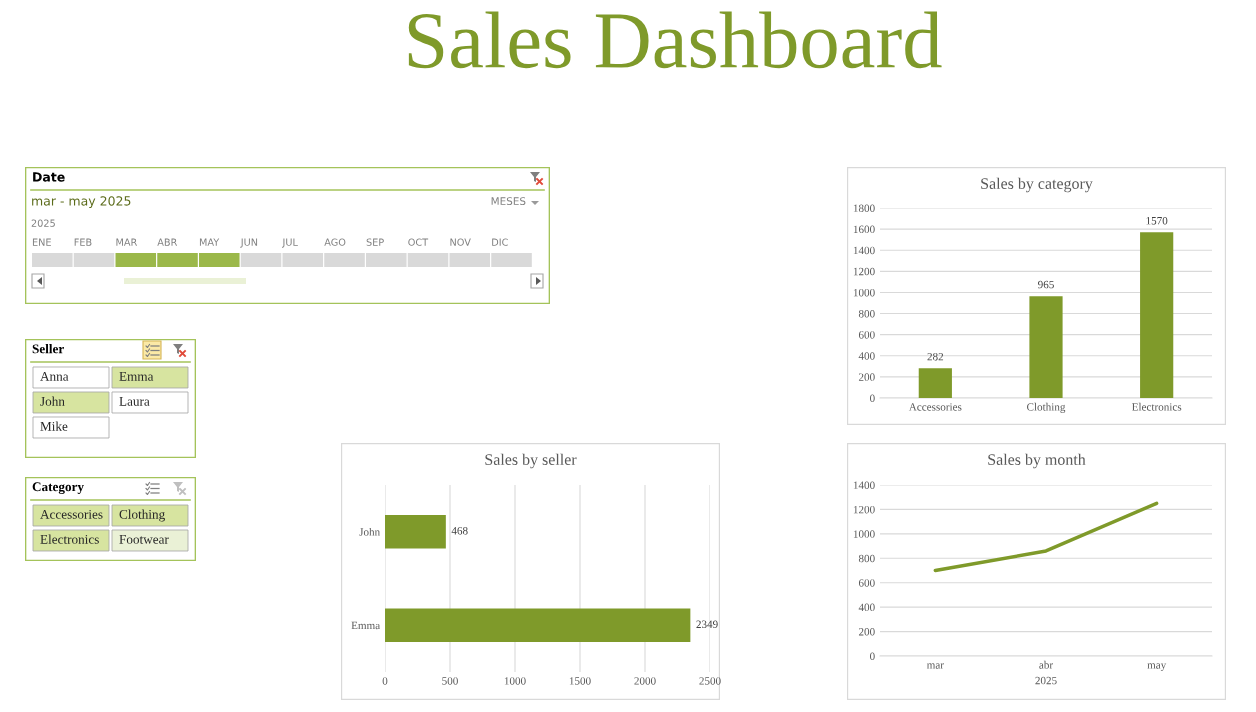 This screenshot has height=712, width=1256. Describe the element at coordinates (54, 376) in the screenshot. I see `category-label: Anna` at that location.